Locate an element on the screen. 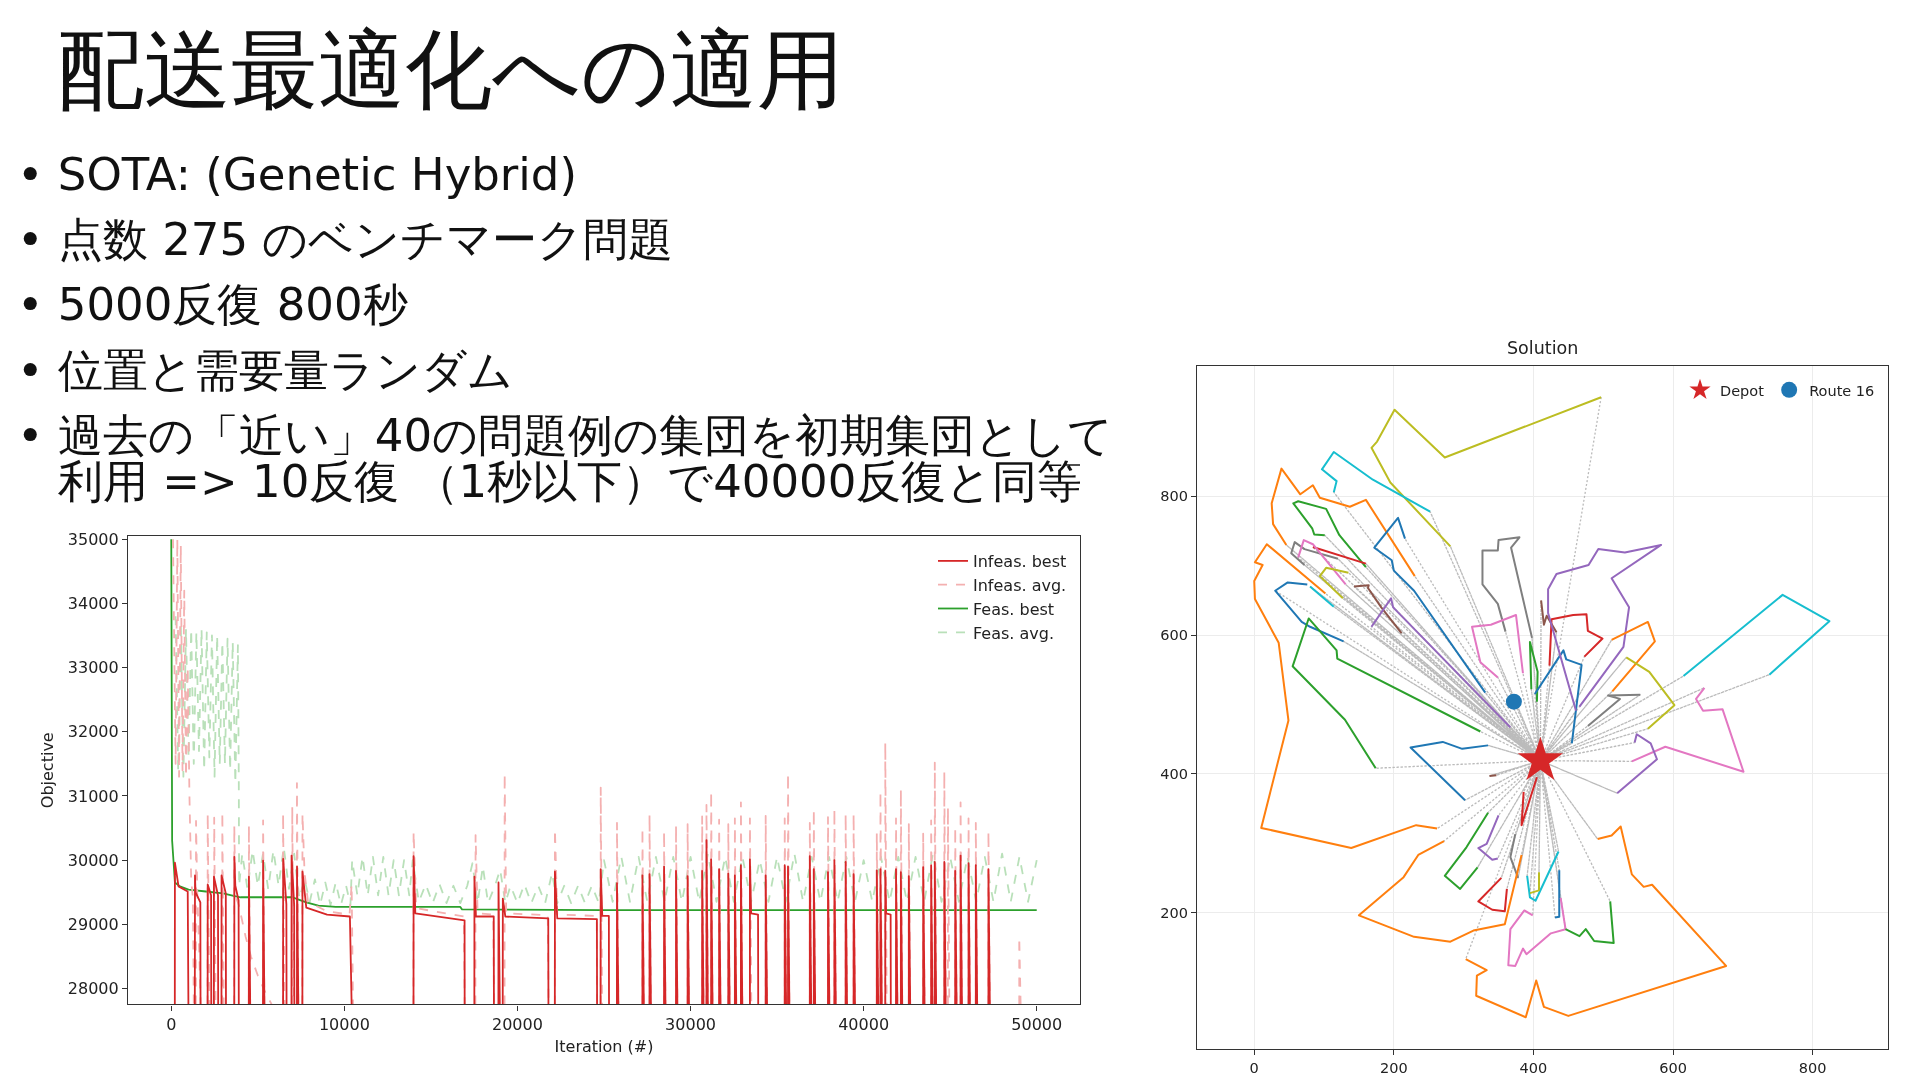 The width and height of the screenshot is (1920, 1080). x-tick-label: 200 is located at coordinates (1393, 1067).